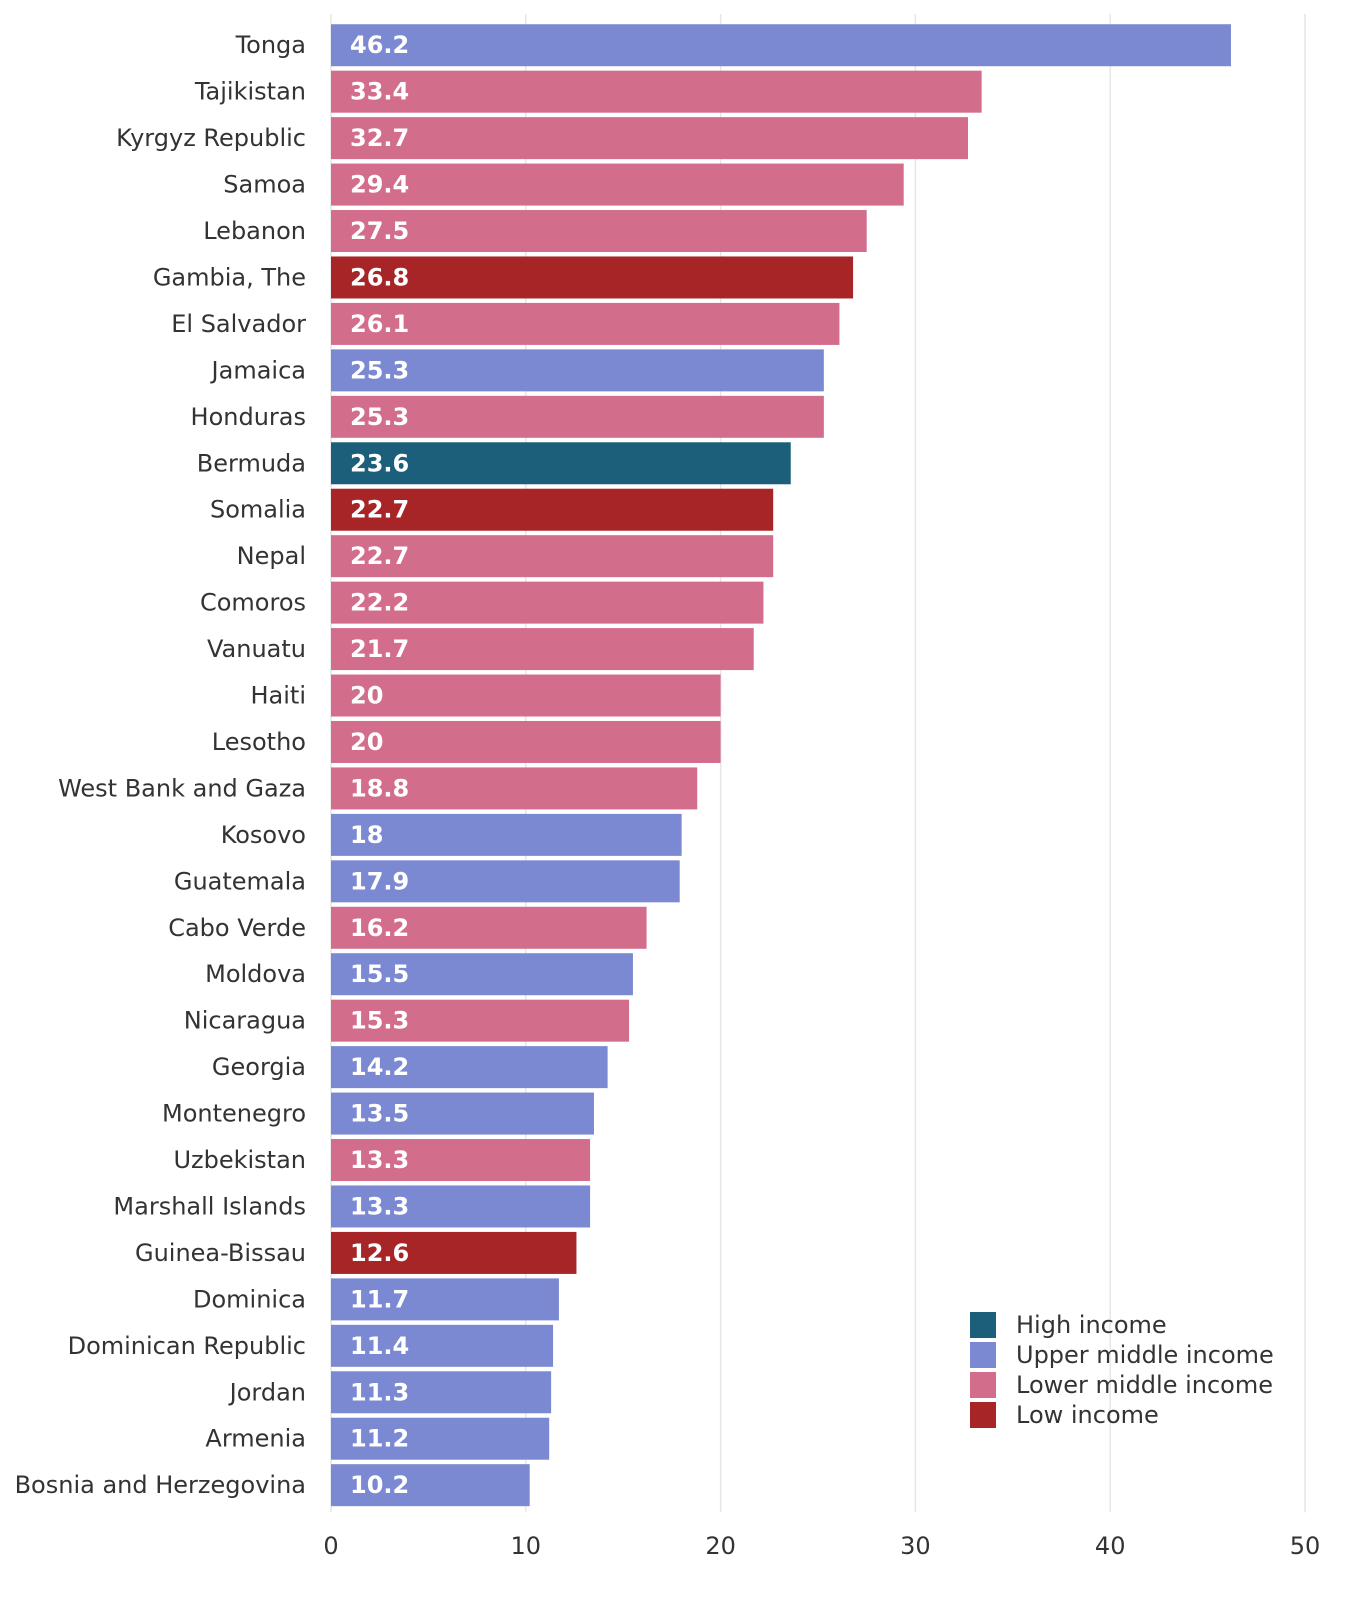 The height and width of the screenshot is (1600, 1350). Describe the element at coordinates (379, 1346) in the screenshot. I see `value-label: 11.4` at that location.